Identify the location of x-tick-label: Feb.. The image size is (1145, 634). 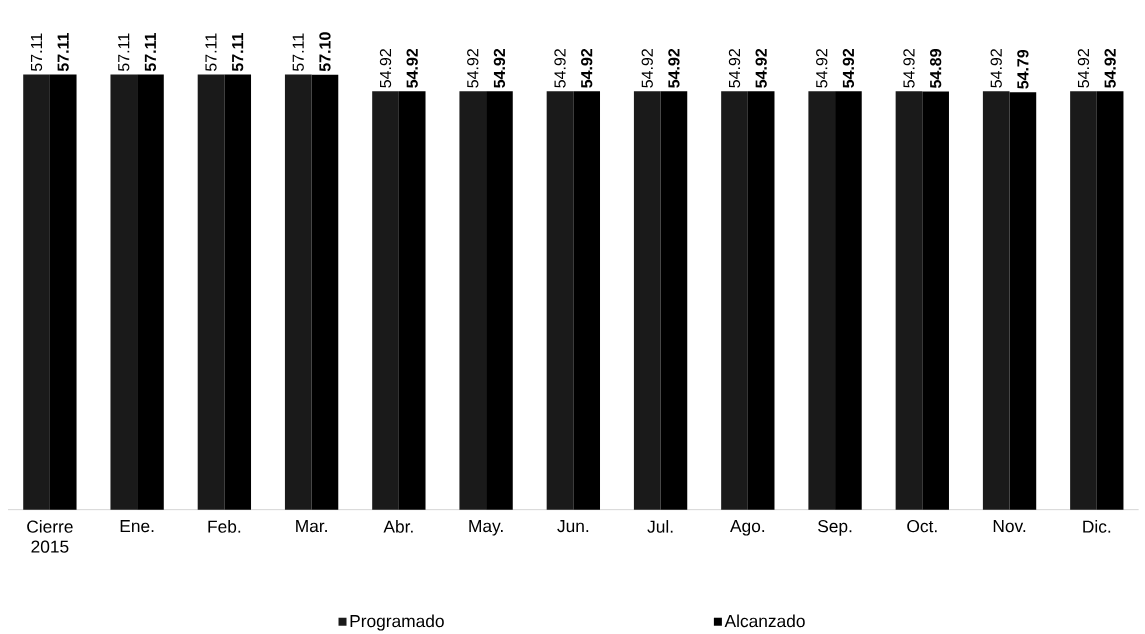
(224, 526).